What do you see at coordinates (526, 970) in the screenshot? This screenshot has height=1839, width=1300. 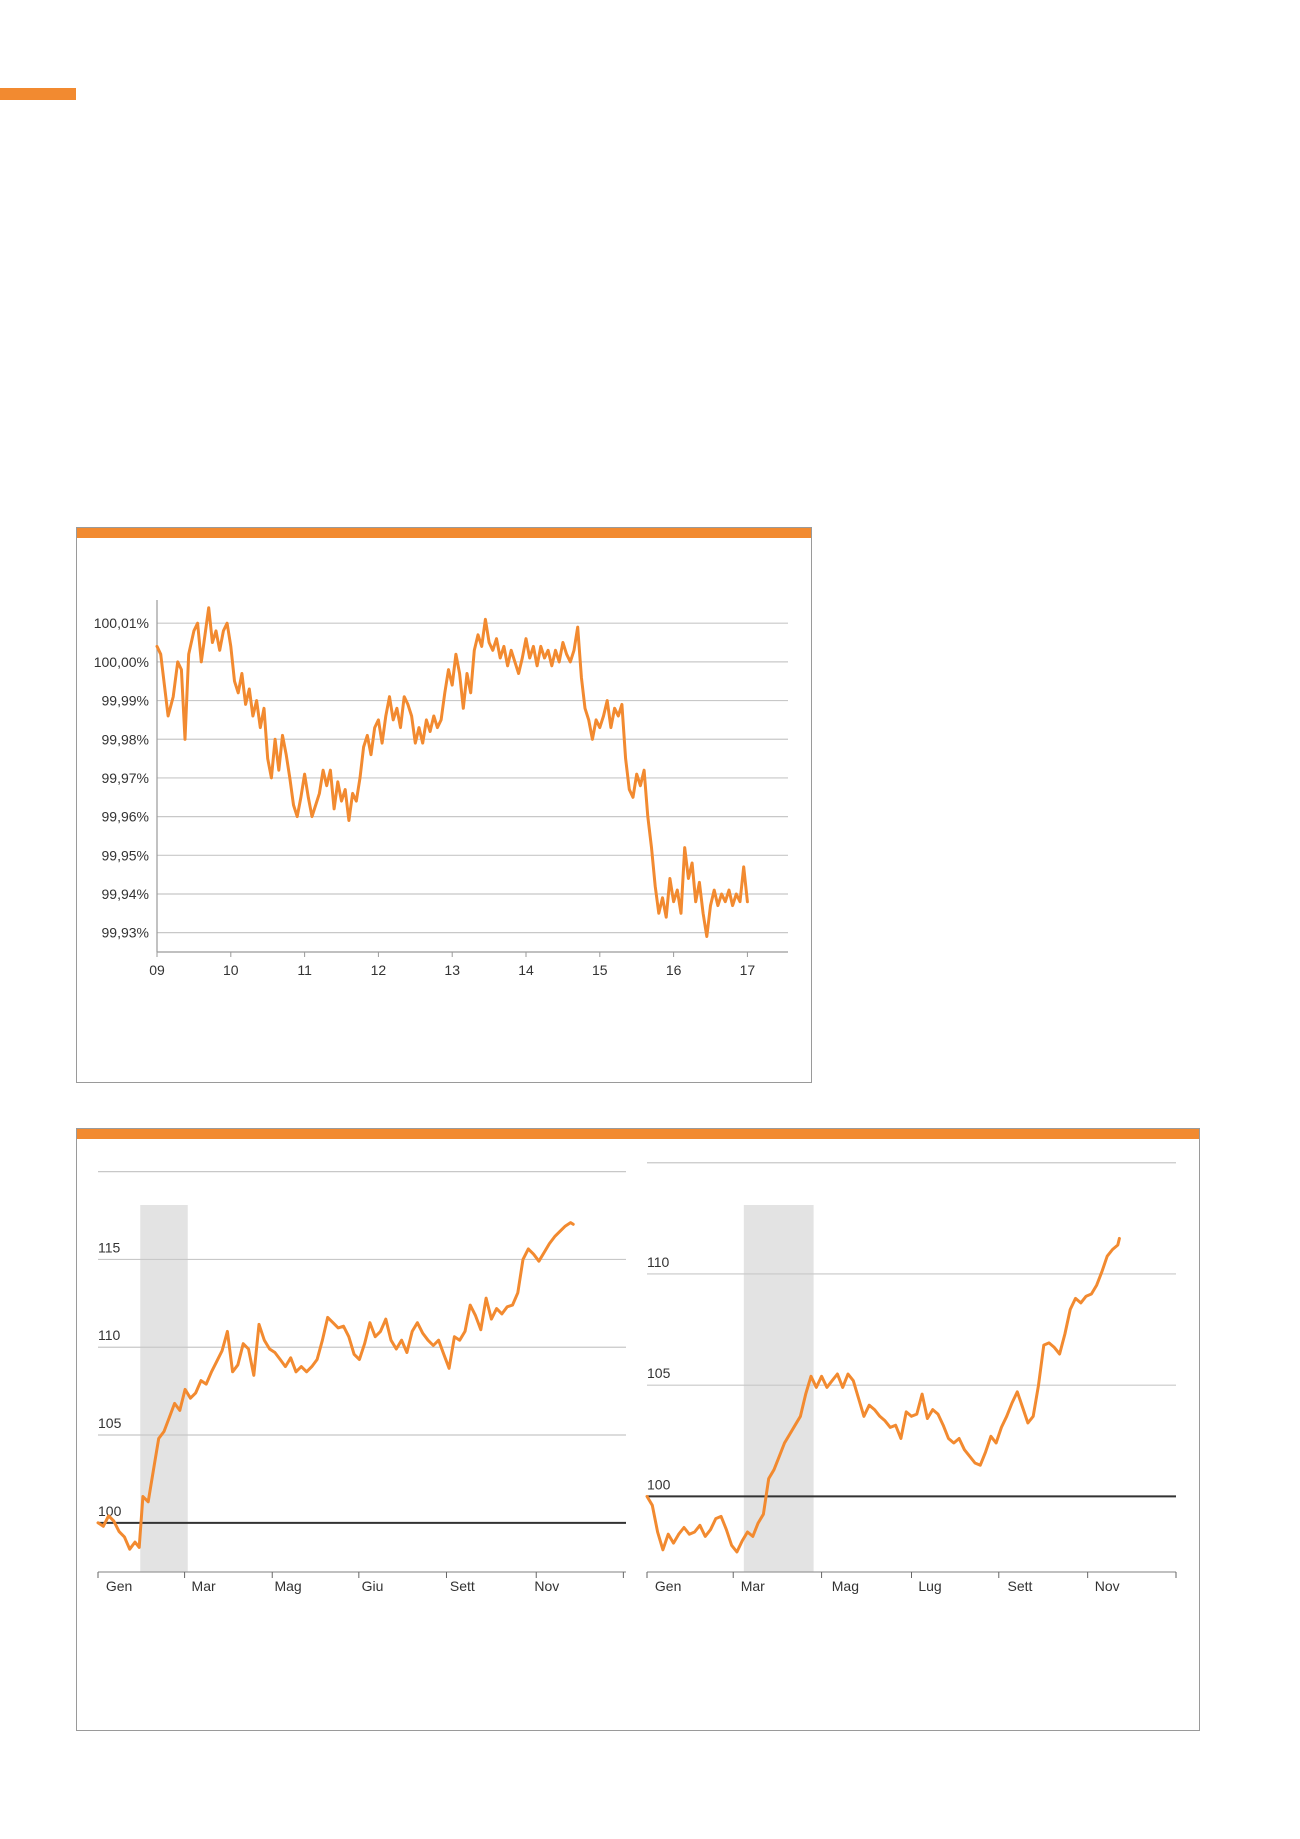 I see `x-tick-label: 14` at bounding box center [526, 970].